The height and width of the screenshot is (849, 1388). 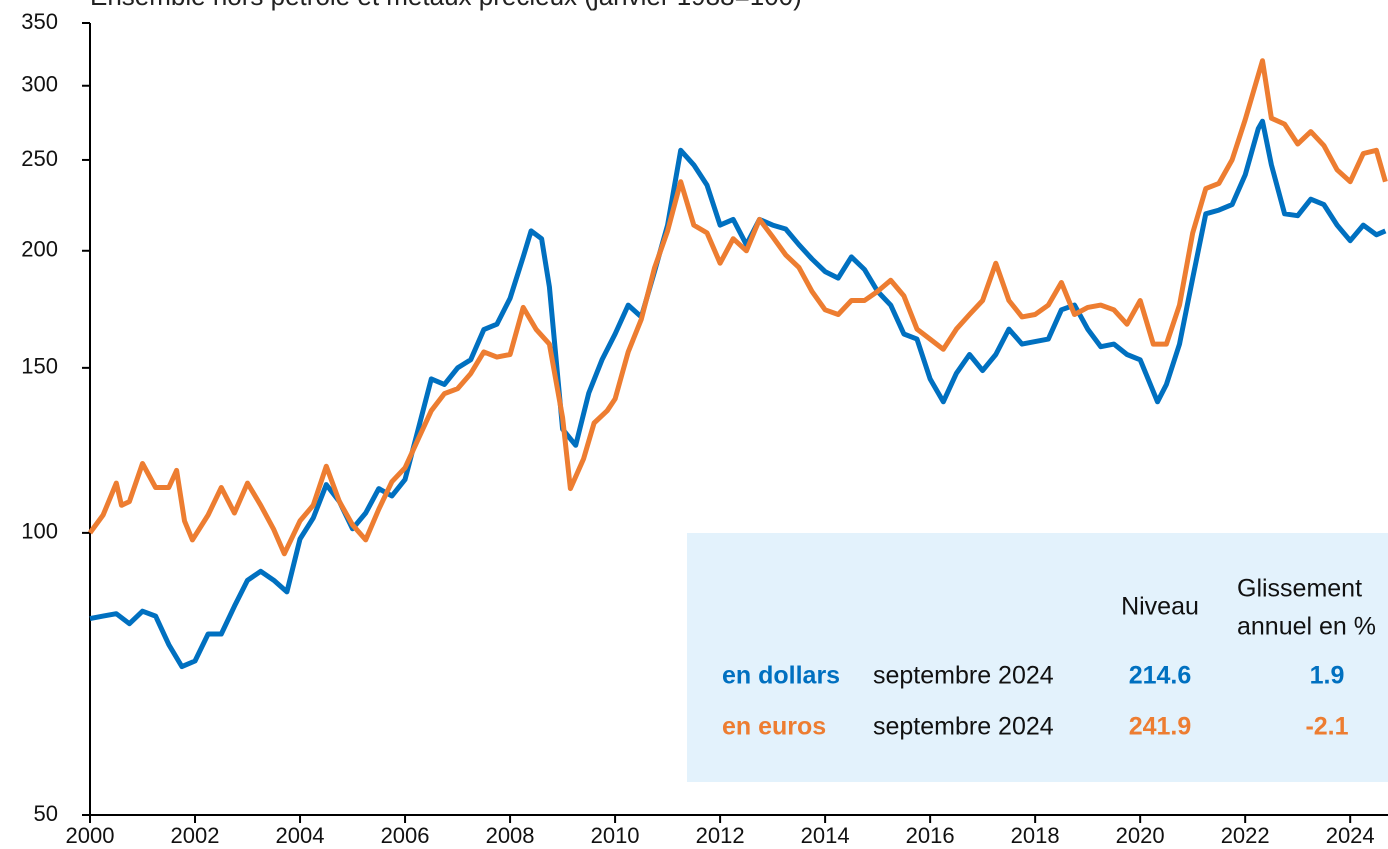 What do you see at coordinates (1327, 676) in the screenshot?
I see `row-change: 1.9` at bounding box center [1327, 676].